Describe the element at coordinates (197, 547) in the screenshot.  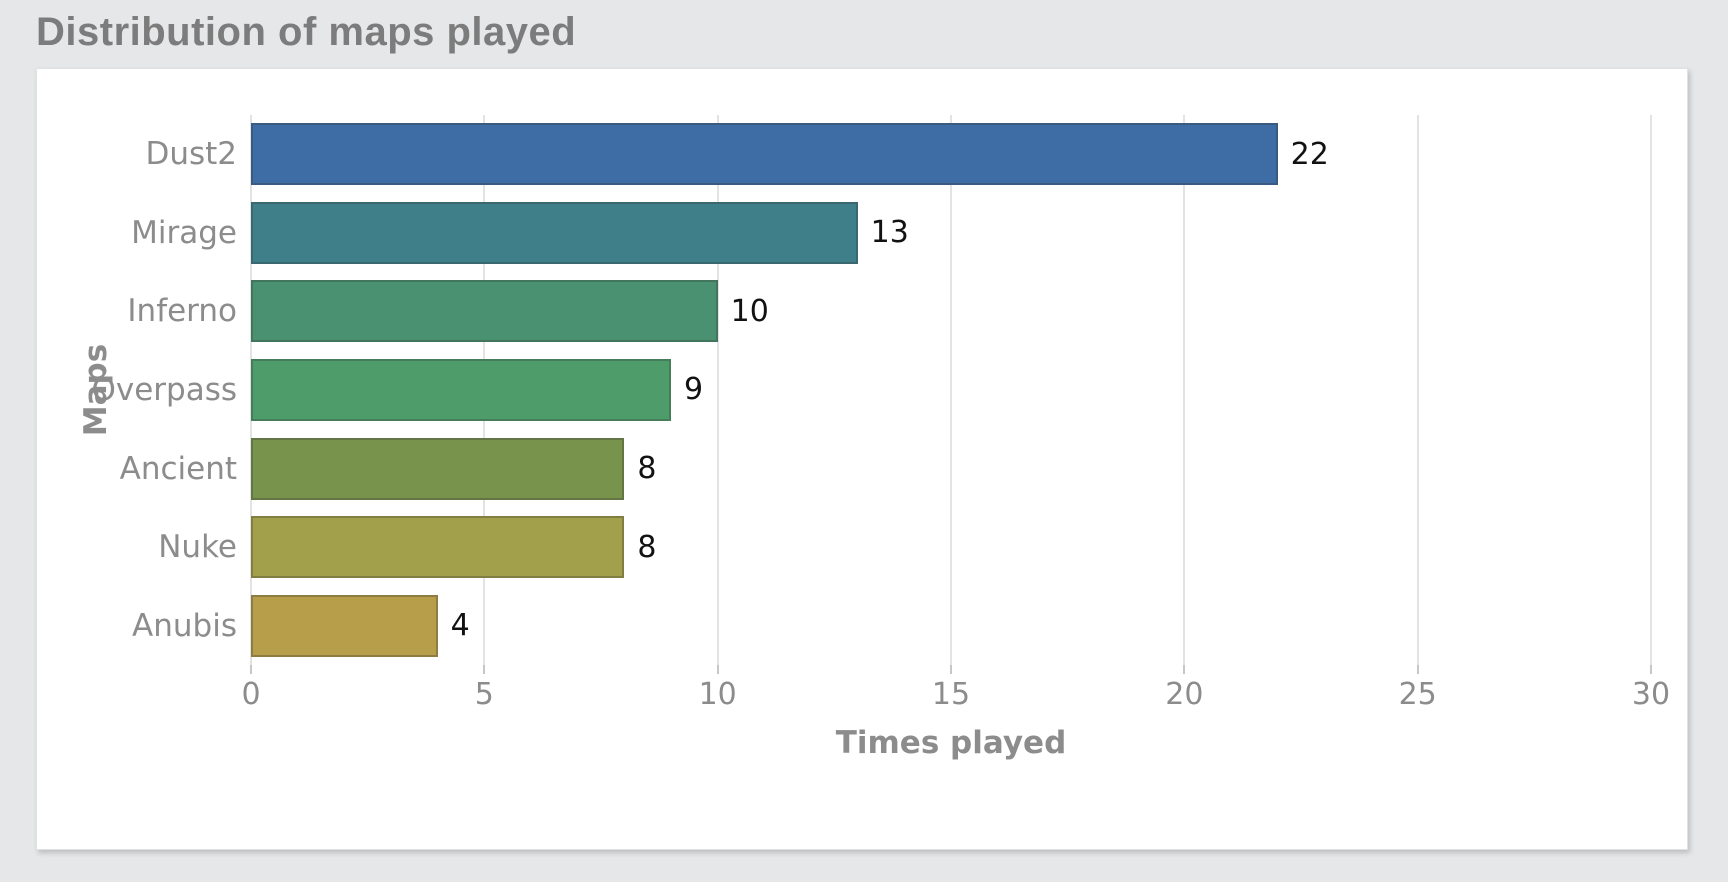
I see `y-axis-category-label: Nuke` at that location.